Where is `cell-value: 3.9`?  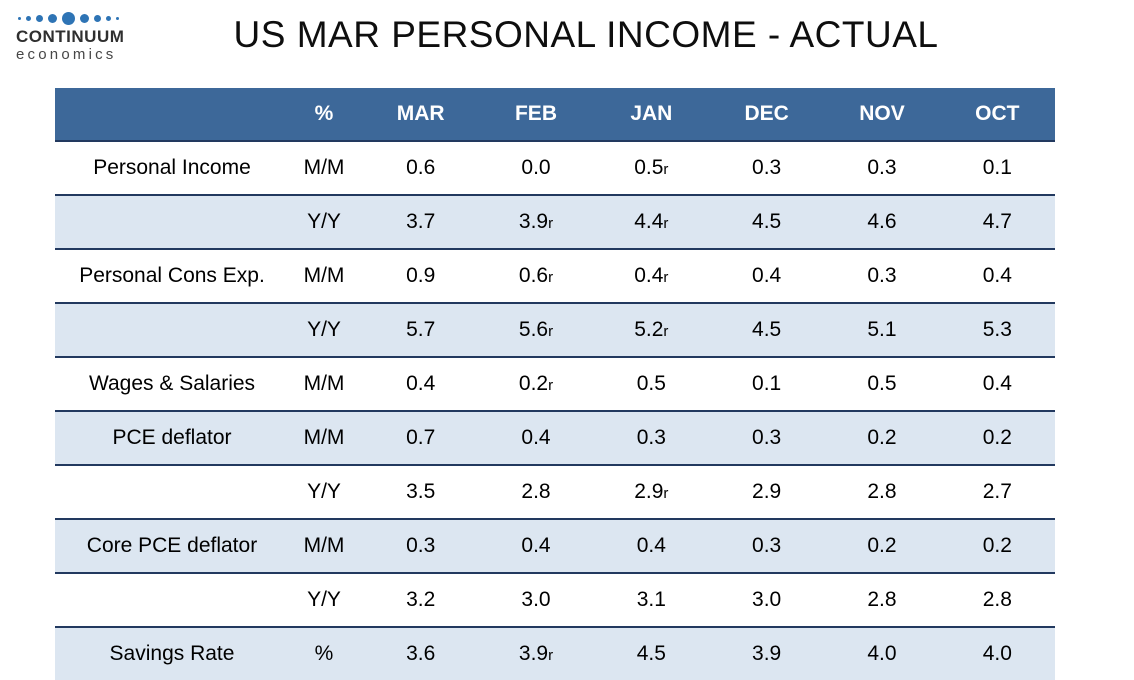 cell-value: 3.9 is located at coordinates (767, 653).